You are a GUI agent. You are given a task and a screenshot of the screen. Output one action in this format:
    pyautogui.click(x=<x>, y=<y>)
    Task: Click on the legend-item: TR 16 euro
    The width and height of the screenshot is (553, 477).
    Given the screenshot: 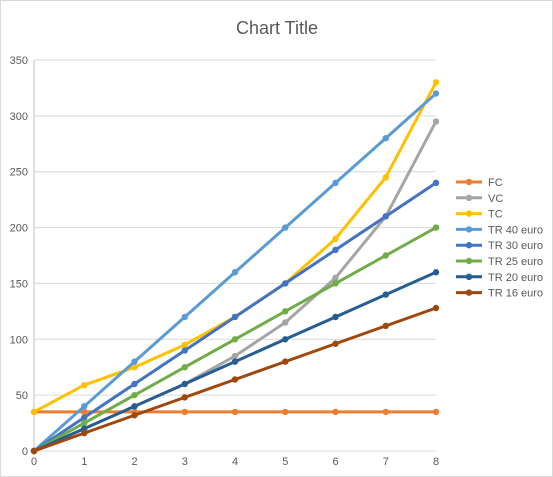 What is the action you would take?
    pyautogui.click(x=499, y=294)
    